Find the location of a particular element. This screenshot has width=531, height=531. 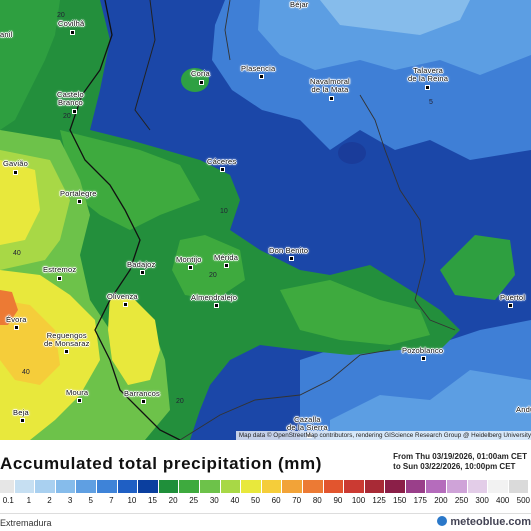

legend-tick: 1 is located at coordinates (29, 500).